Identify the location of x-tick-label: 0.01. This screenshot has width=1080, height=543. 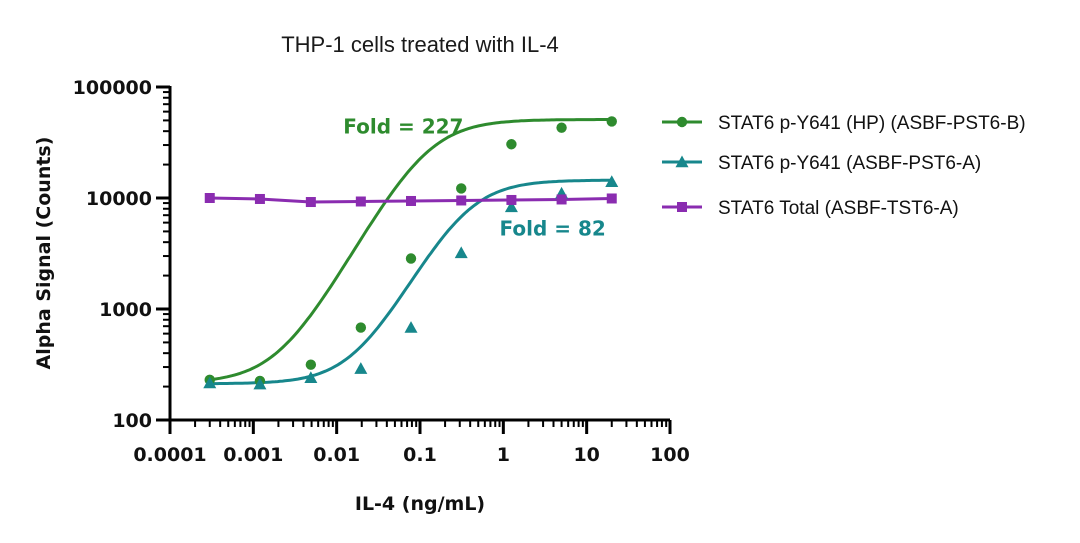
(336, 455).